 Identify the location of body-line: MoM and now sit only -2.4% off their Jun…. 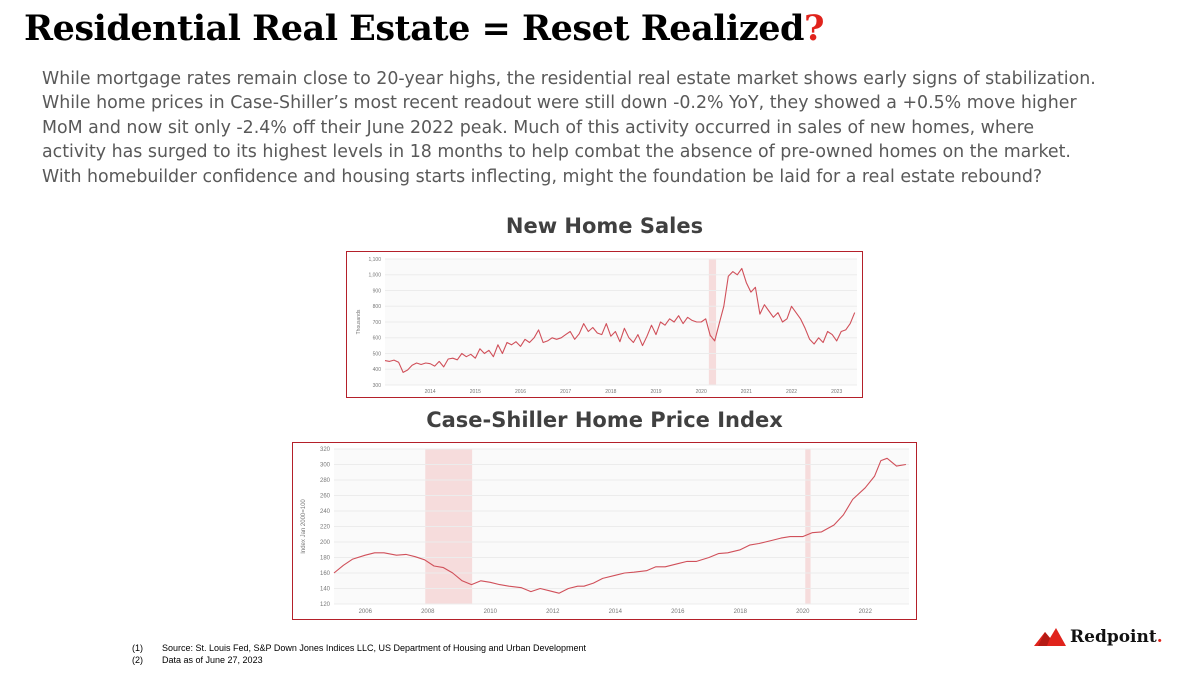
(538, 127).